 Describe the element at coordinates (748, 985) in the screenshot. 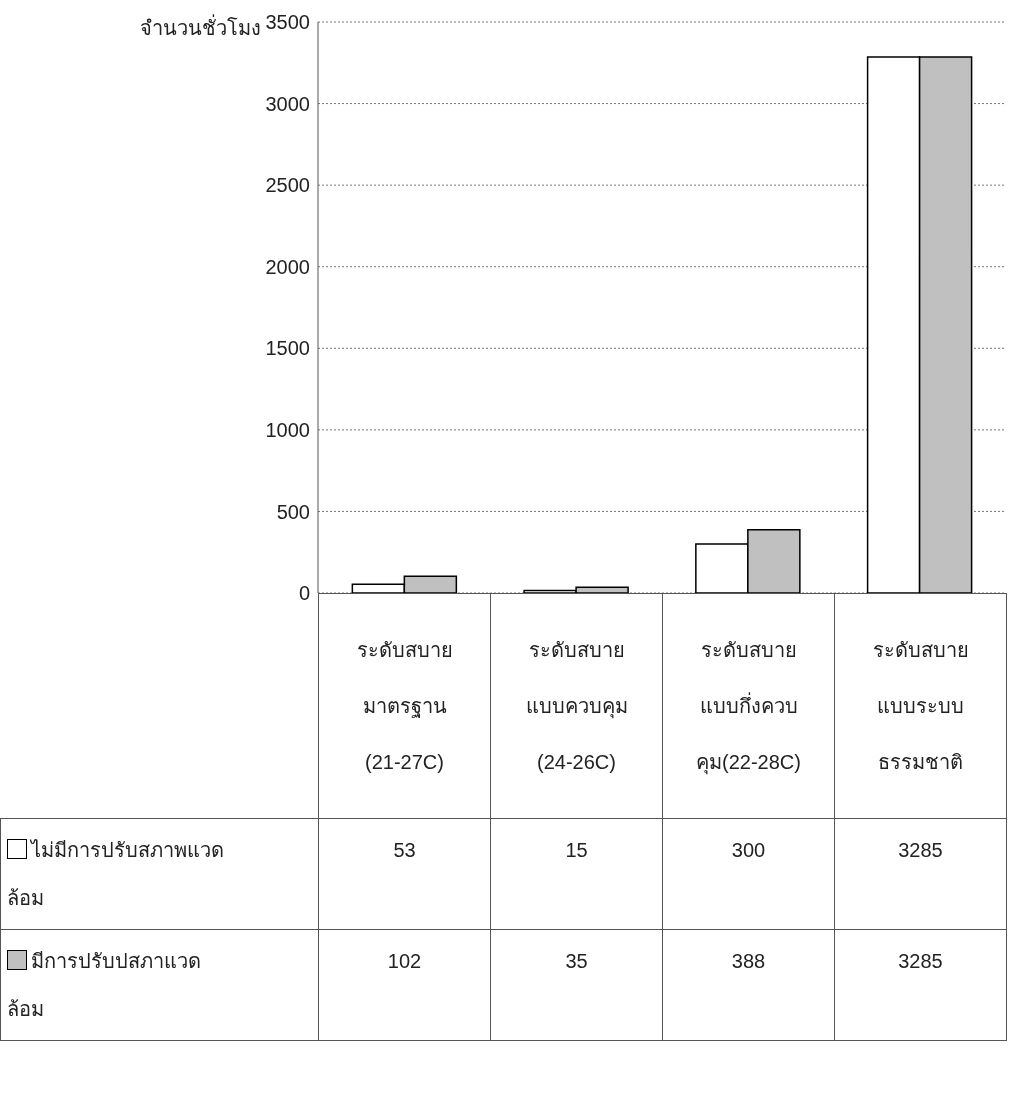

I see `data-label: 388` at that location.